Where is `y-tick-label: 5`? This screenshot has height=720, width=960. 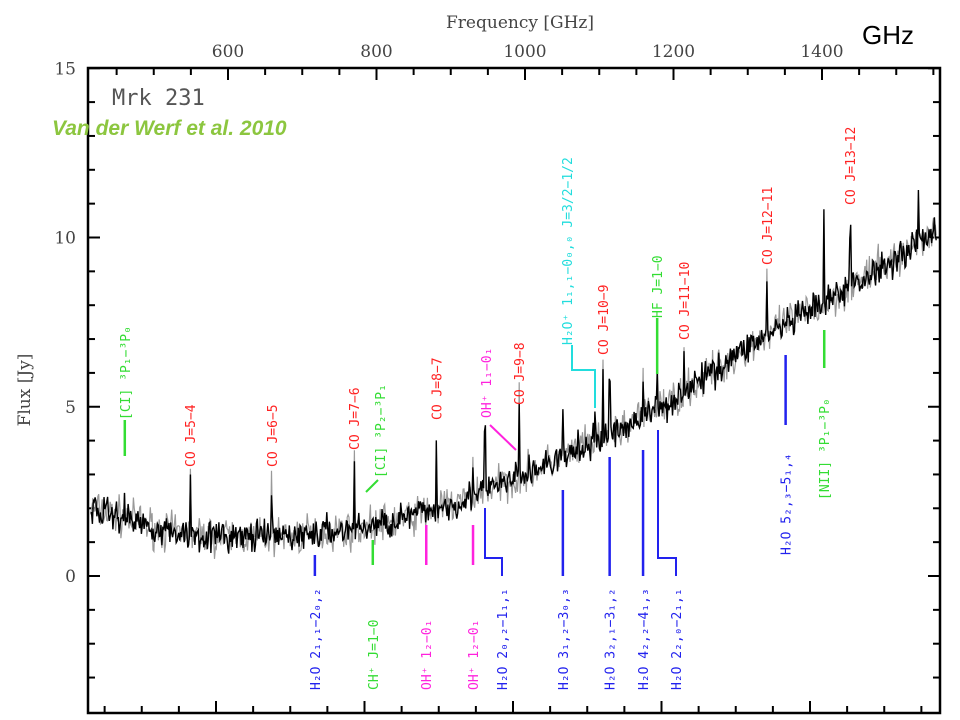 y-tick-label: 5 is located at coordinates (70, 408).